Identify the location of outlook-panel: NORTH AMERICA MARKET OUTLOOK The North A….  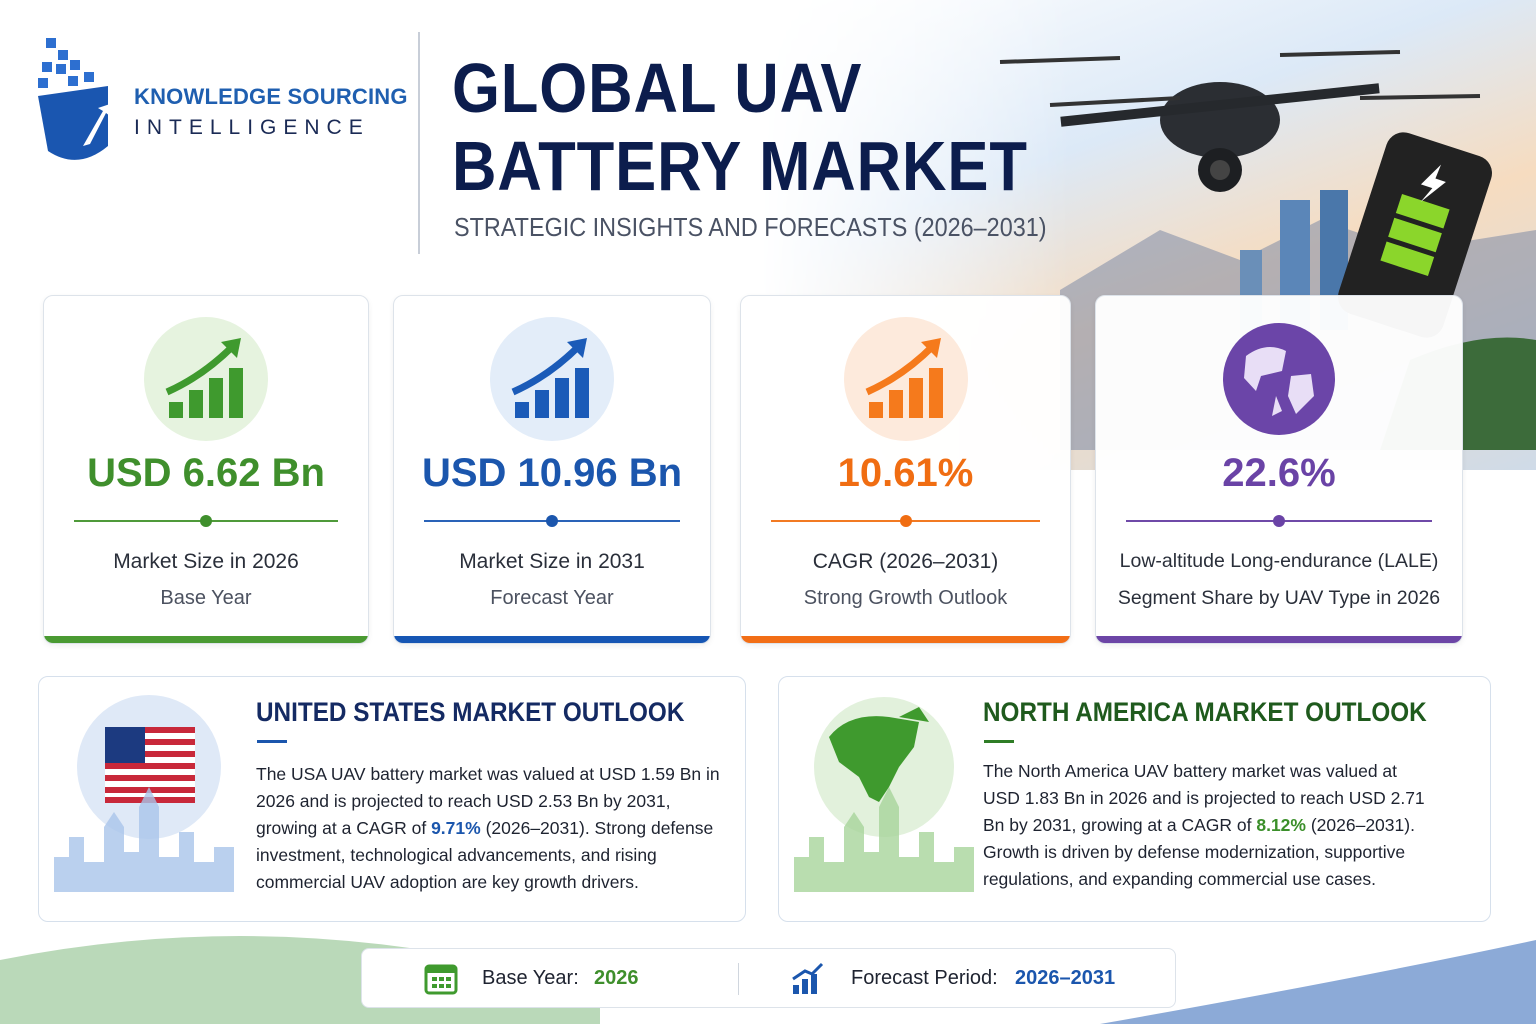
(1134, 799).